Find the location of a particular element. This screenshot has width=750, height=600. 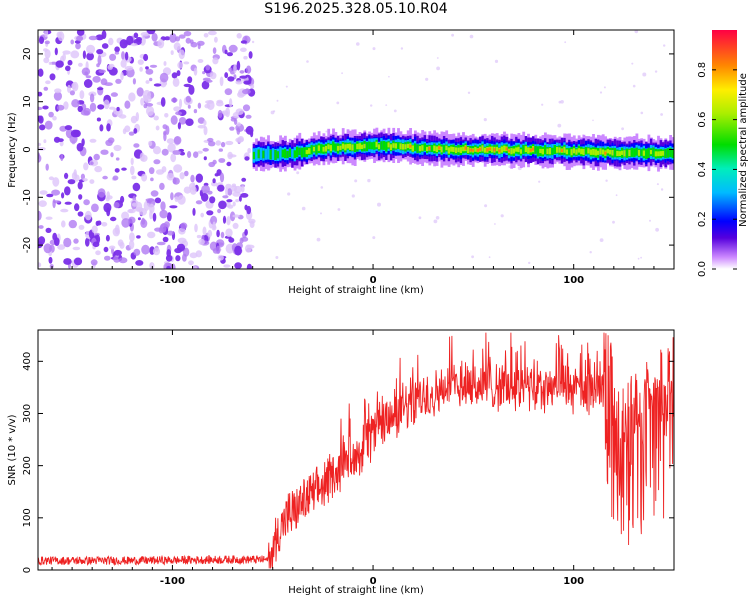

x-tick-label: 0 is located at coordinates (373, 280).